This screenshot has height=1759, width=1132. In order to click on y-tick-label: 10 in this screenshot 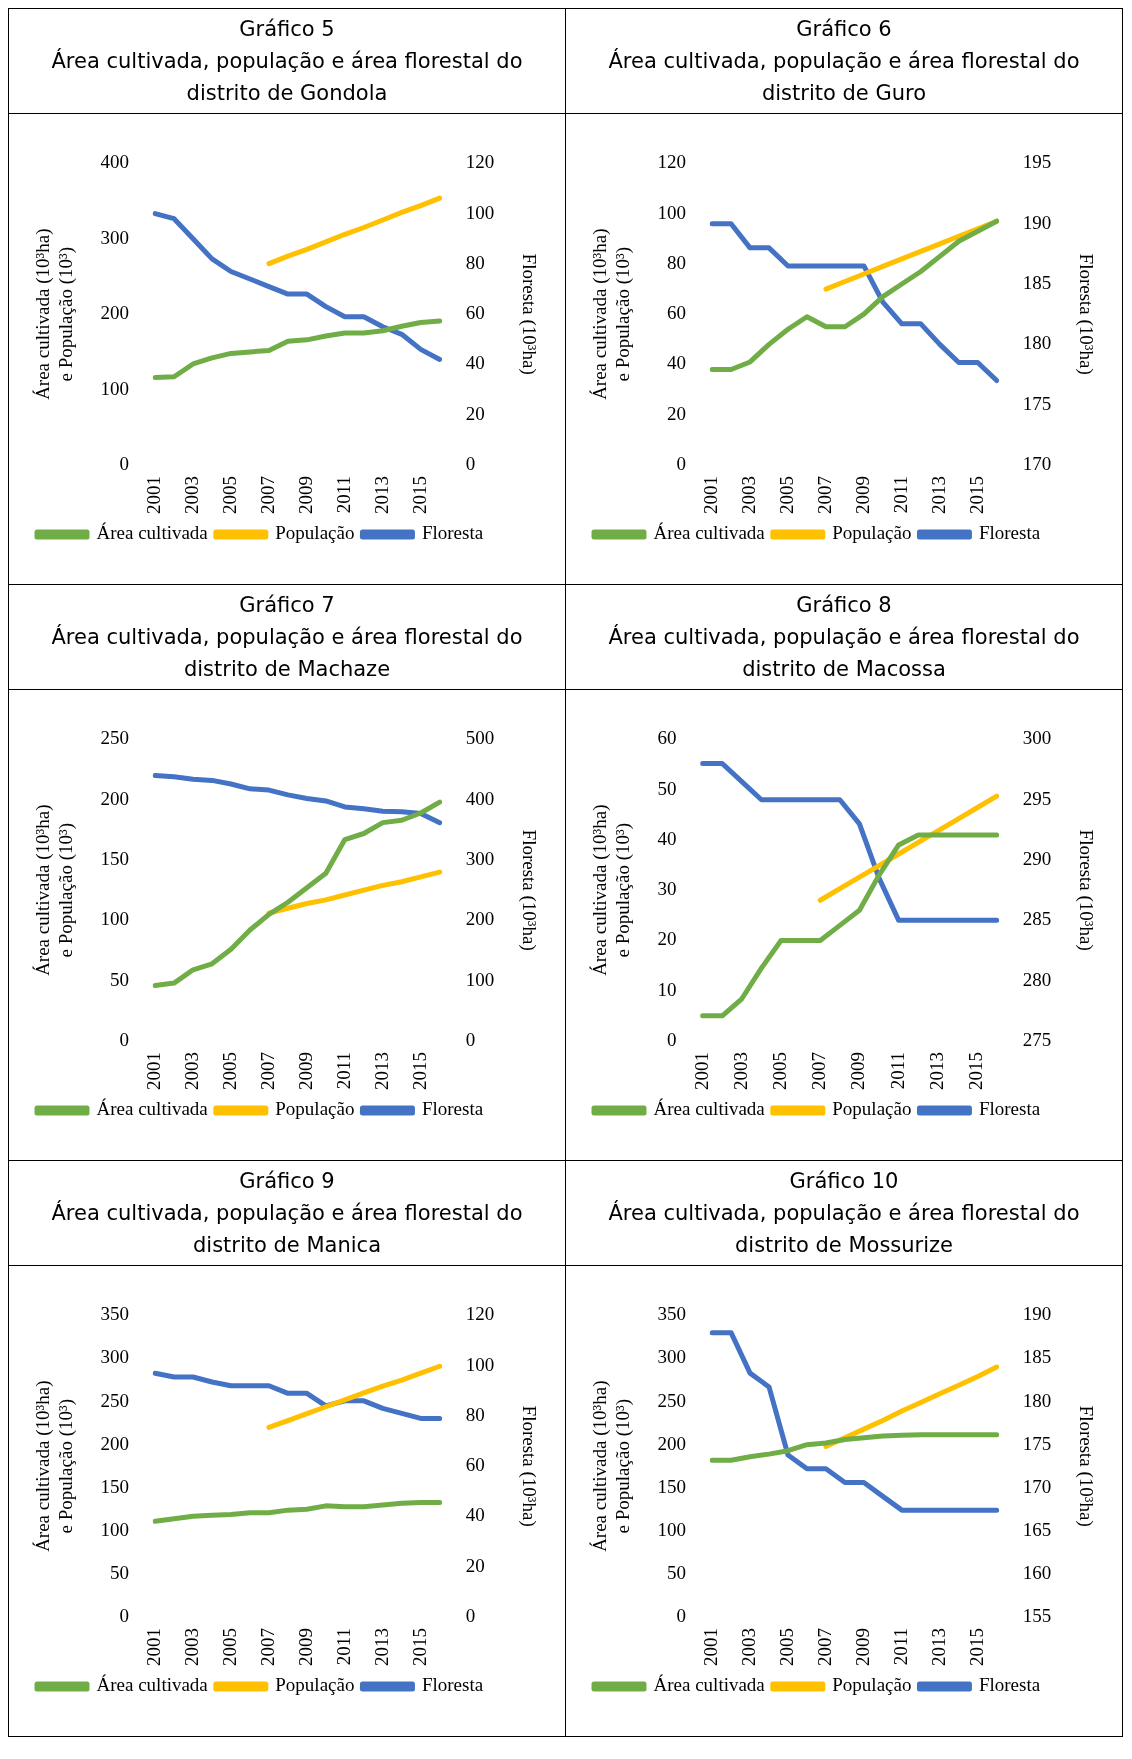, I will do `click(667, 989)`.